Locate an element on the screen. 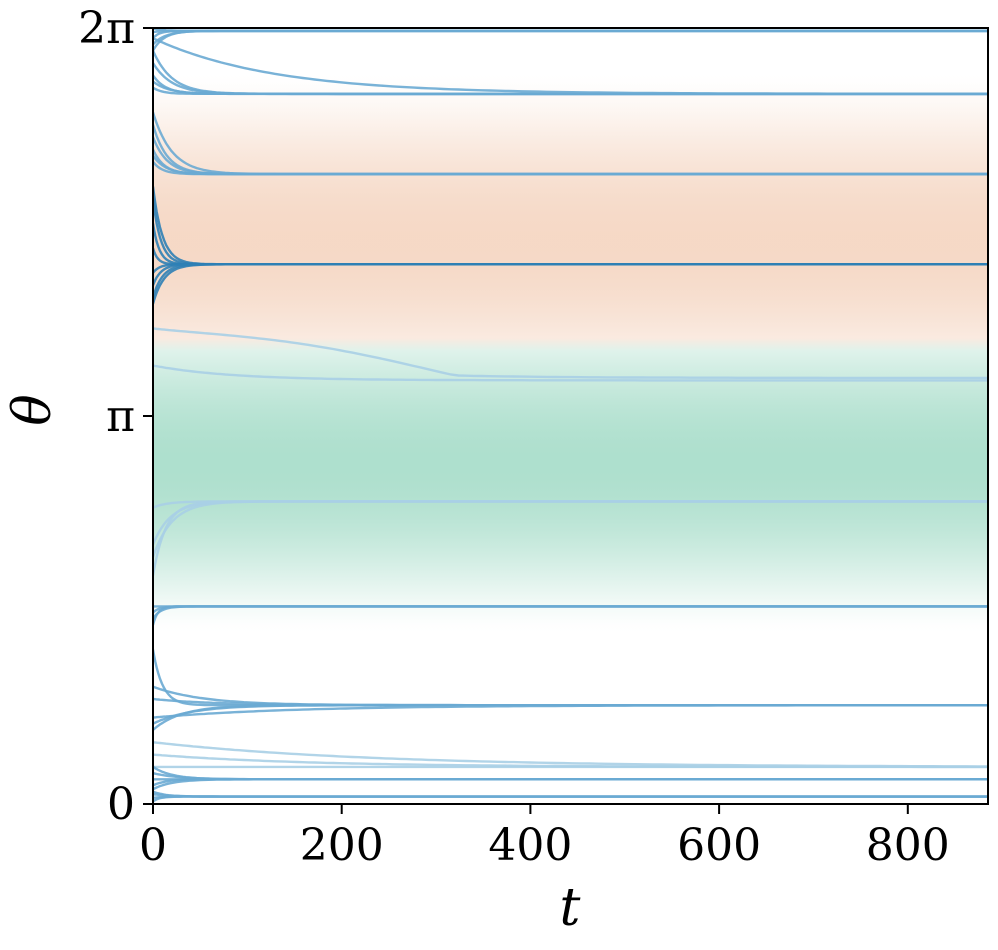 Image resolution: width=998 pixels, height=950 pixels. x-tick-label: 600 is located at coordinates (719, 845).